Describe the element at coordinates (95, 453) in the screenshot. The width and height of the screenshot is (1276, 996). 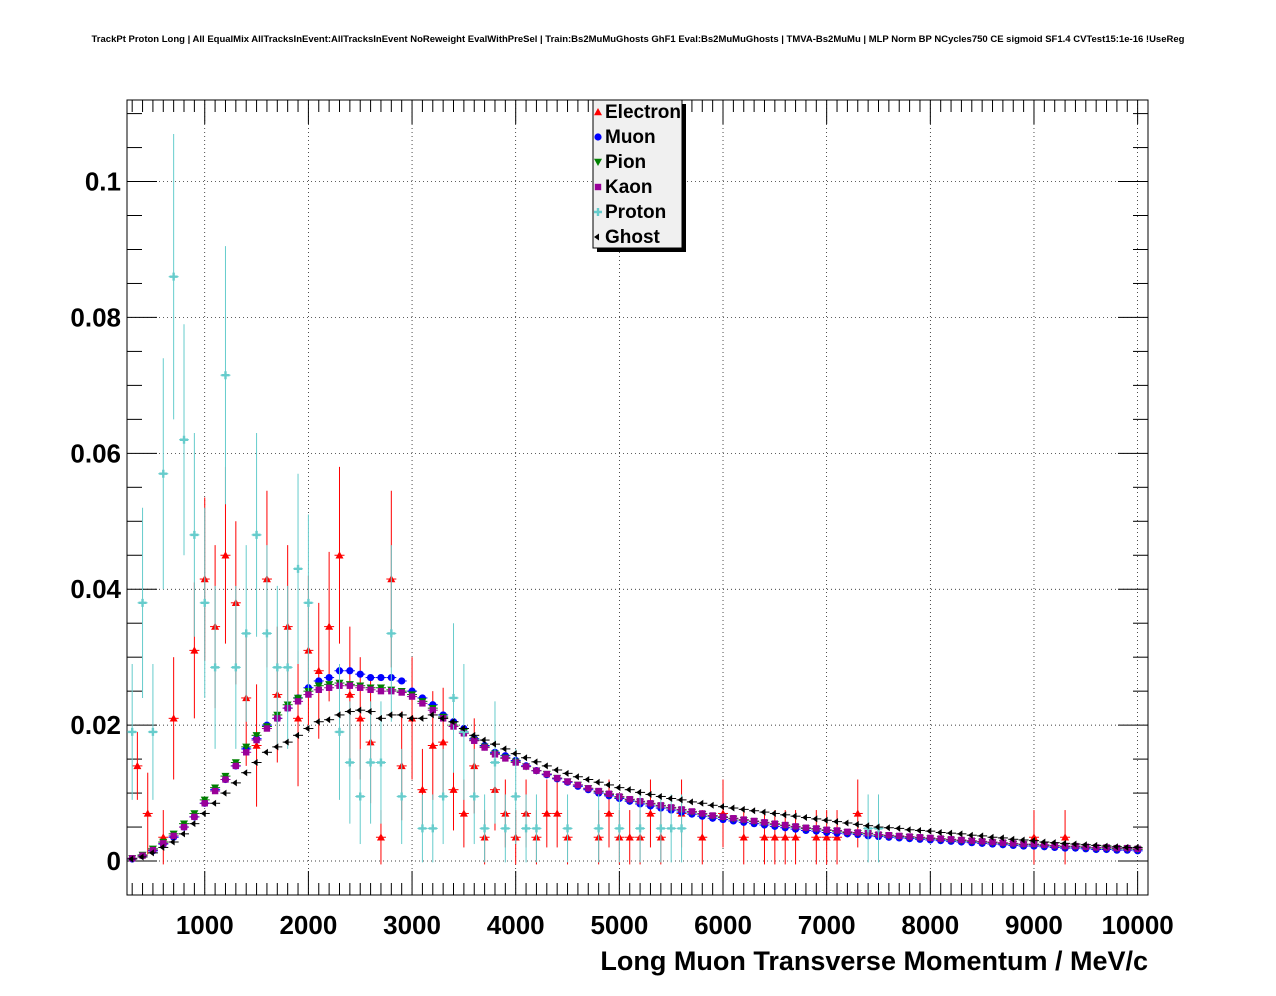
I see `y-tick-label: 0.06` at that location.